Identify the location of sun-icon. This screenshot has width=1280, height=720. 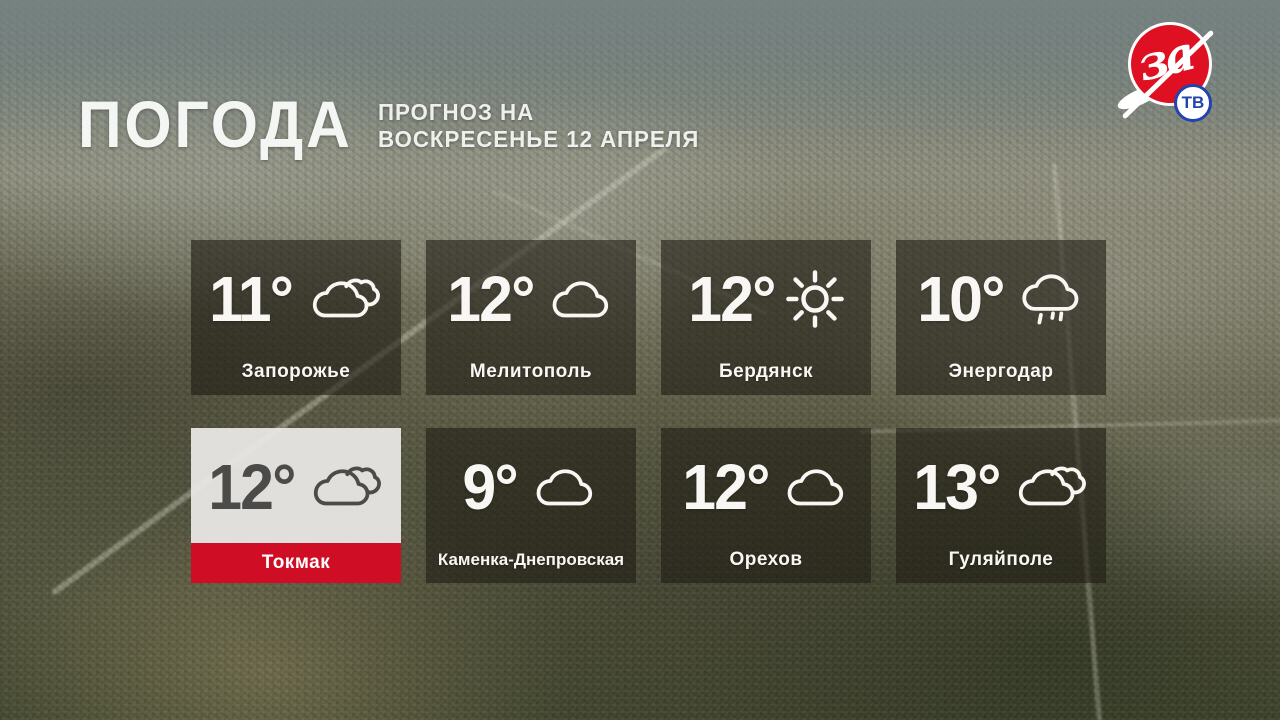
(815, 299).